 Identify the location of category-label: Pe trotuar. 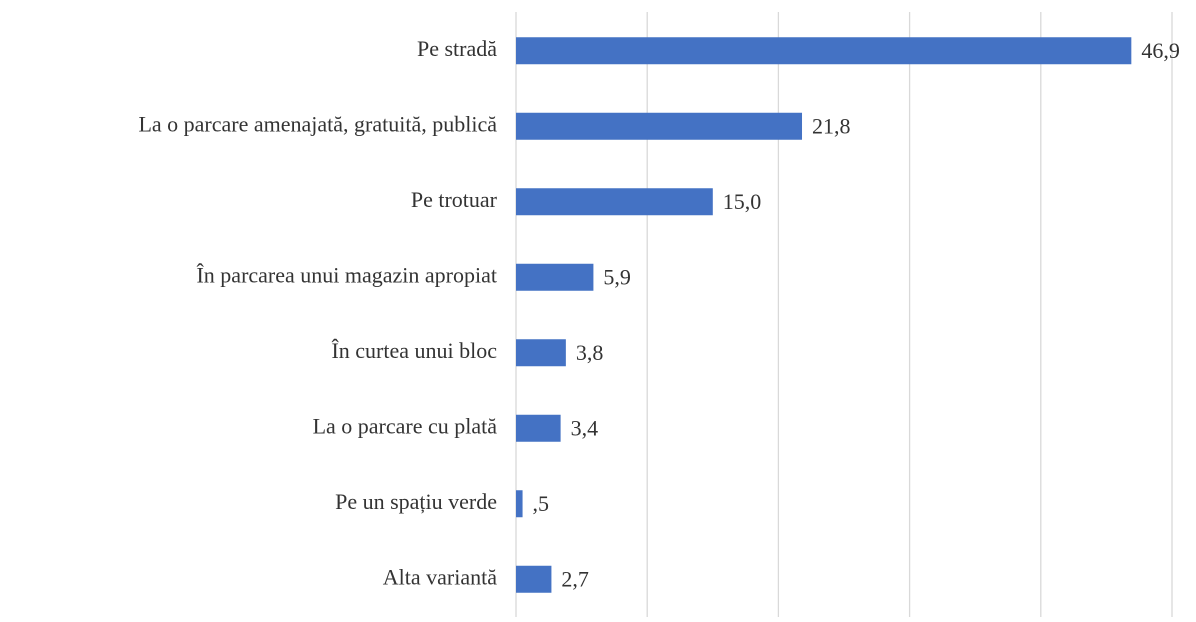
(454, 199).